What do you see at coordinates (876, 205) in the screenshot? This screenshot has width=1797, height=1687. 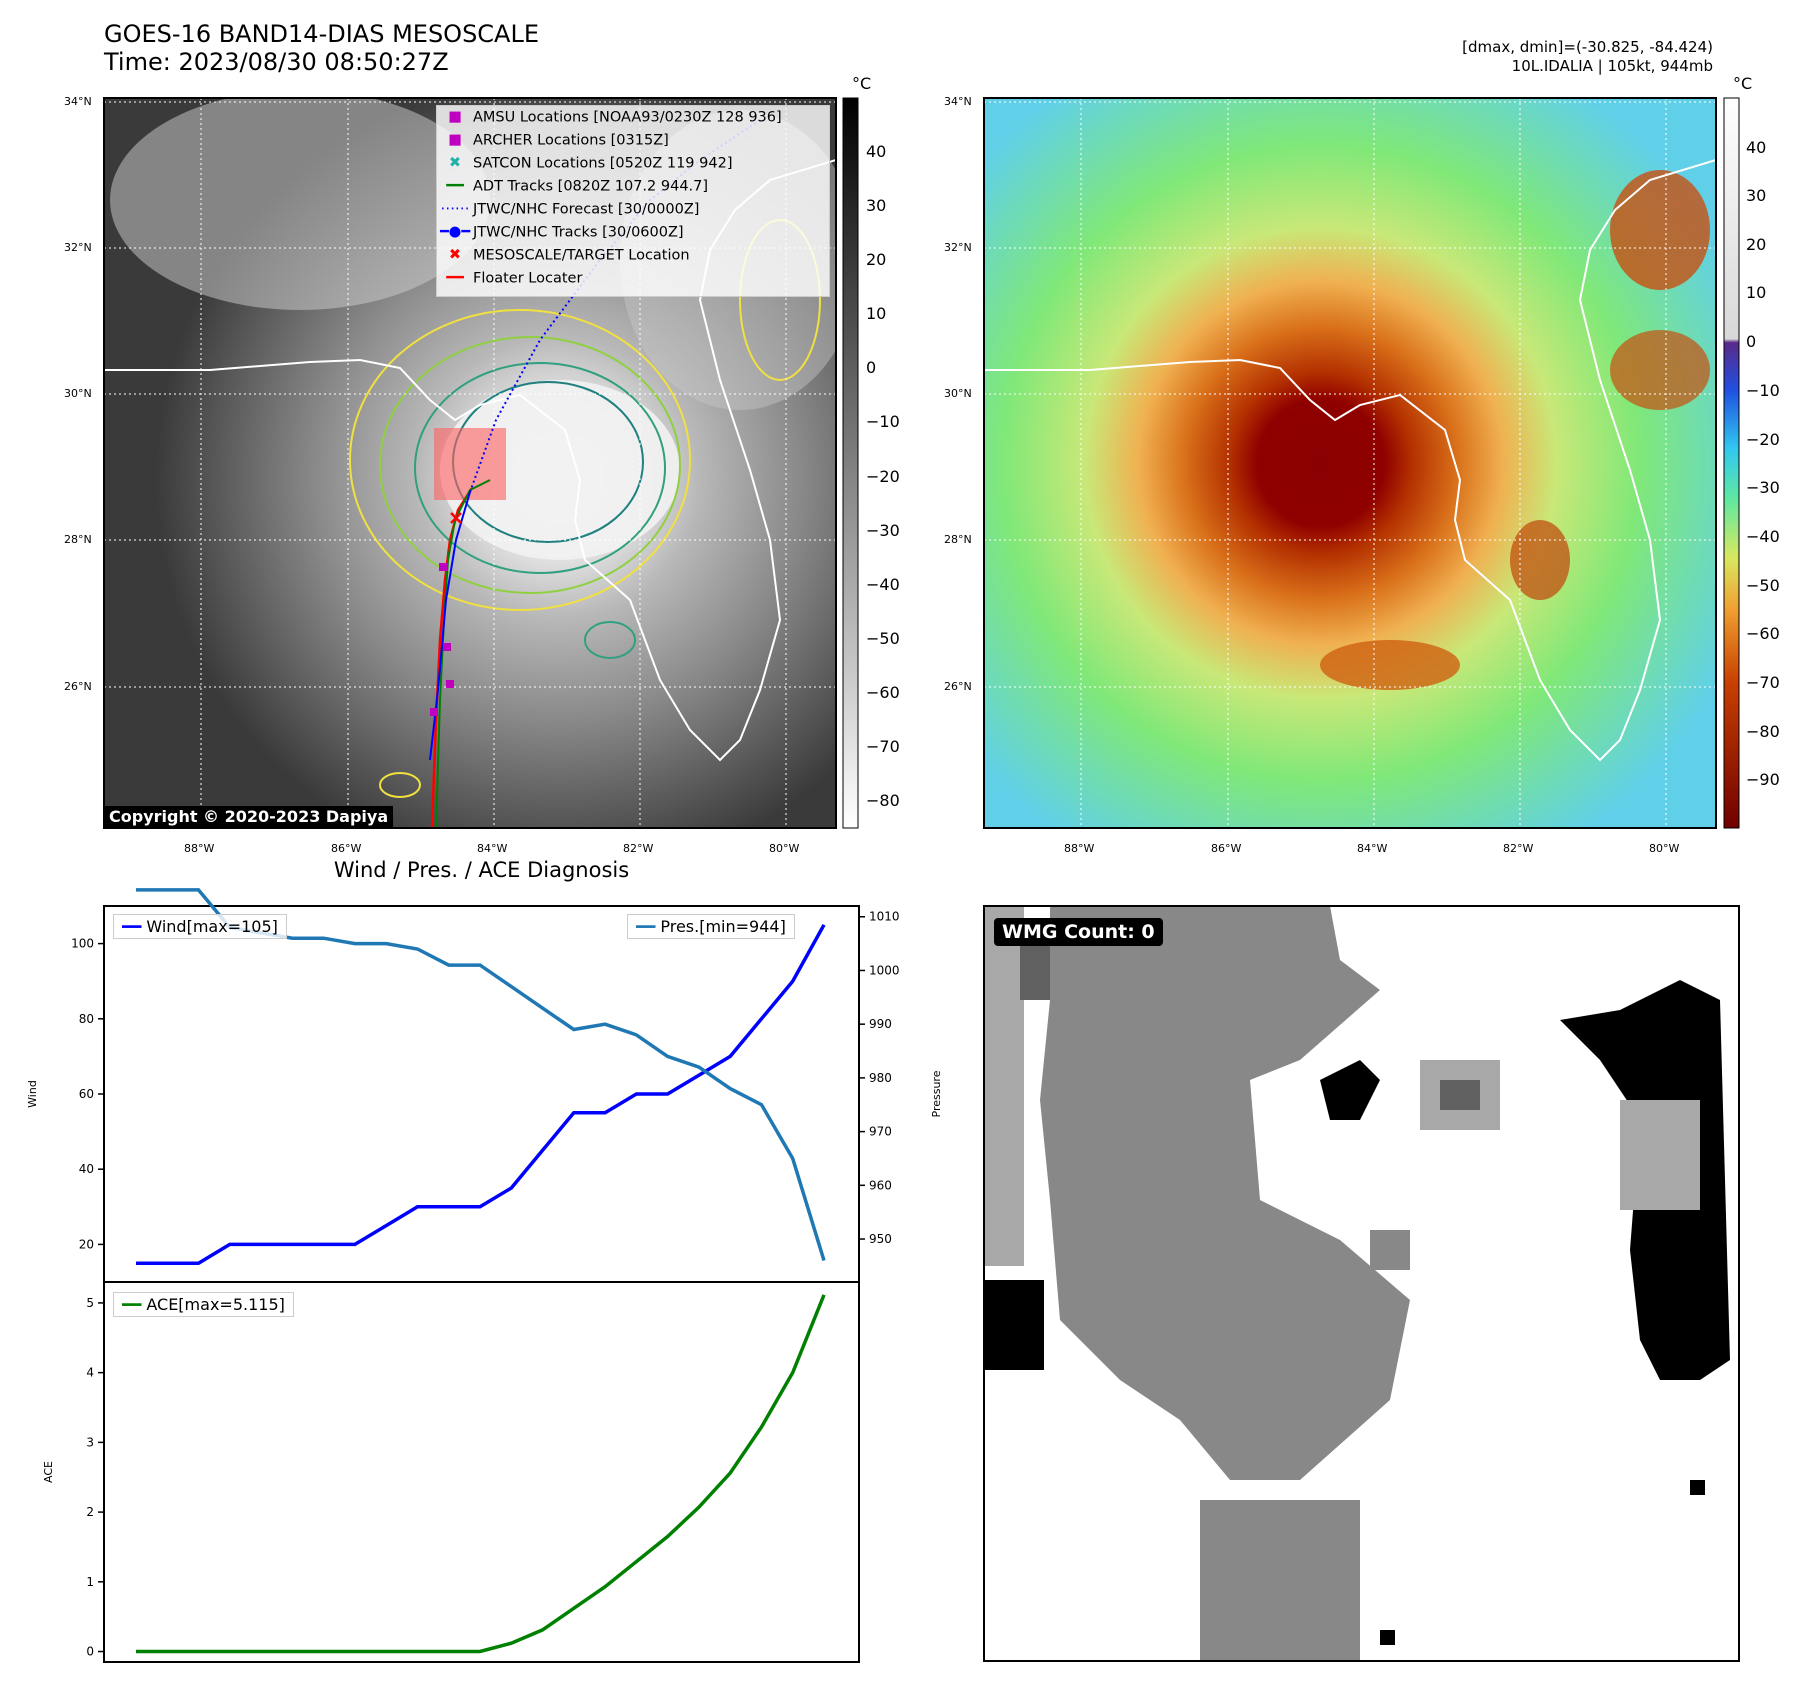 I see `ir-cb-tick: 30` at bounding box center [876, 205].